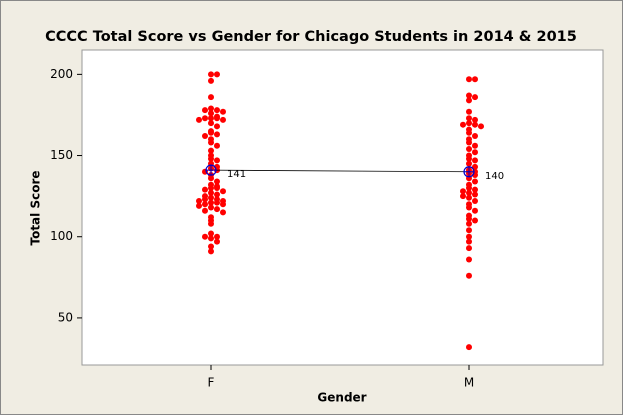 The width and height of the screenshot is (623, 415). Describe the element at coordinates (494, 176) in the screenshot. I see `mean-label: 140` at that location.